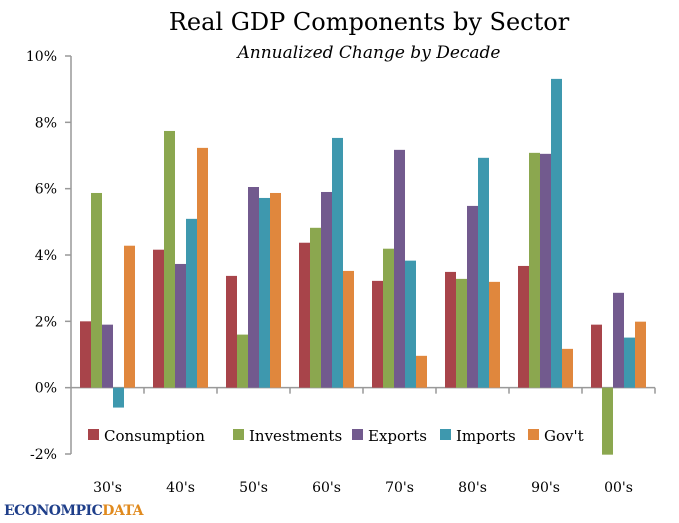 The width and height of the screenshot is (679, 523). What do you see at coordinates (399, 488) in the screenshot?
I see `x-tick-label: 70's` at bounding box center [399, 488].